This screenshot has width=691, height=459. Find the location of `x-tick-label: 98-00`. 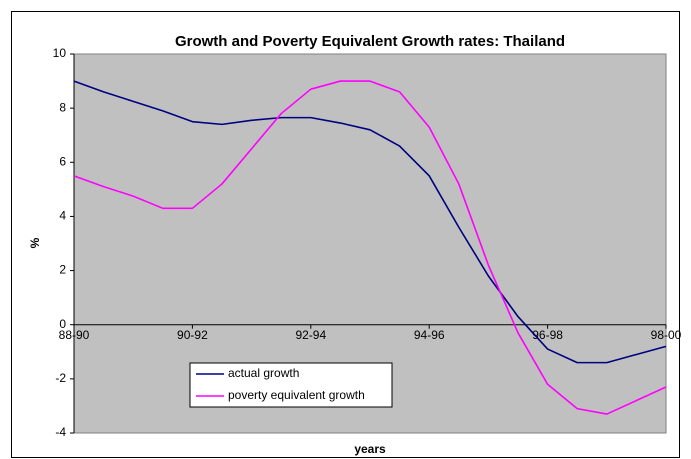

x-tick-label: 98-00 is located at coordinates (666, 335).